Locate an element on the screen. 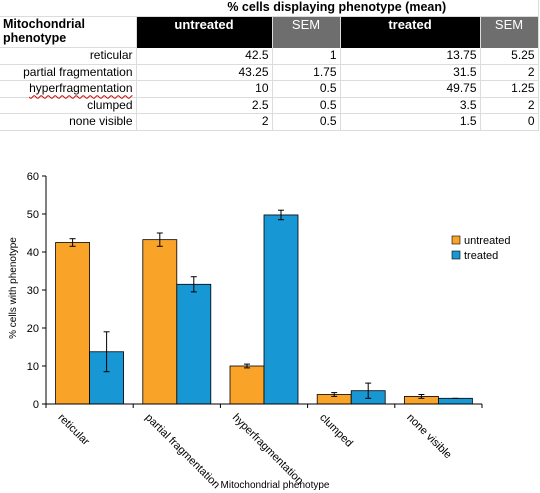  row-header-line-1: Mitochondrial is located at coordinates (44, 23).